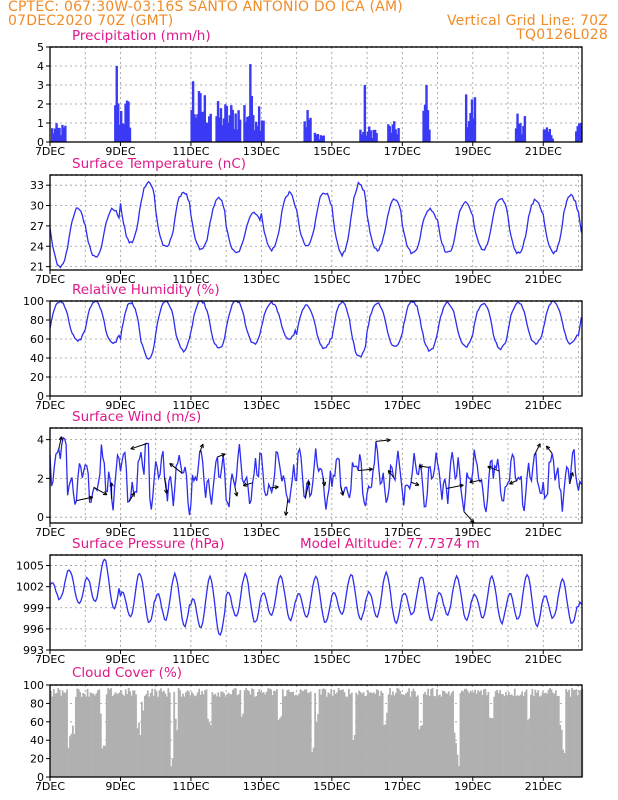 This screenshot has height=800, width=618. I want to click on x-tick-label: 17DEC, so click(402, 786).